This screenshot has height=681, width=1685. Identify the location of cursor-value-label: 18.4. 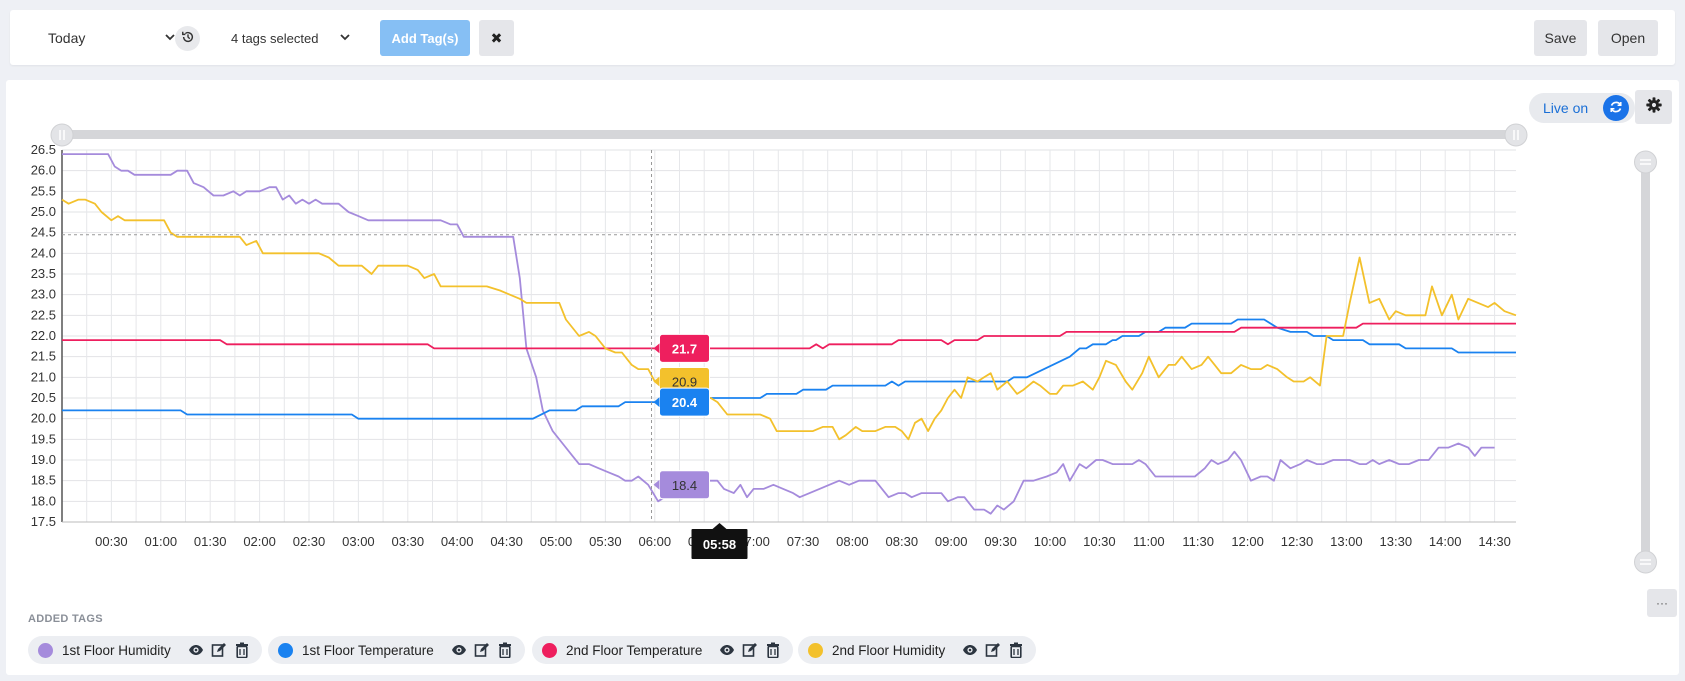
(682, 485).